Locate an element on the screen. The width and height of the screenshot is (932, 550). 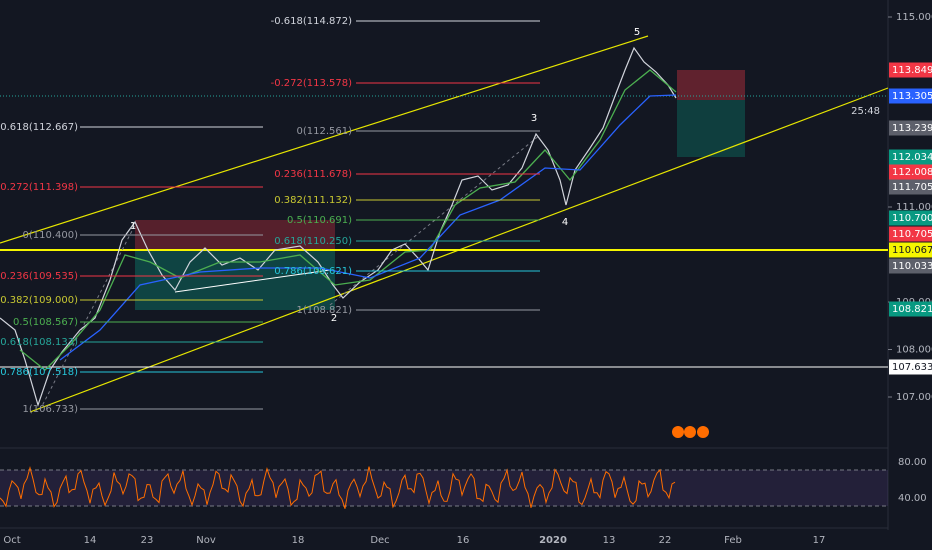
wave-label: 3 is located at coordinates (534, 118).